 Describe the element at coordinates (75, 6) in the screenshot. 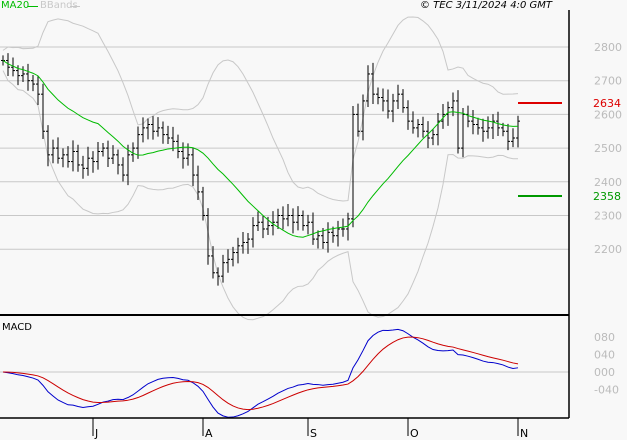

I see `legend-bbands-swatch` at that location.